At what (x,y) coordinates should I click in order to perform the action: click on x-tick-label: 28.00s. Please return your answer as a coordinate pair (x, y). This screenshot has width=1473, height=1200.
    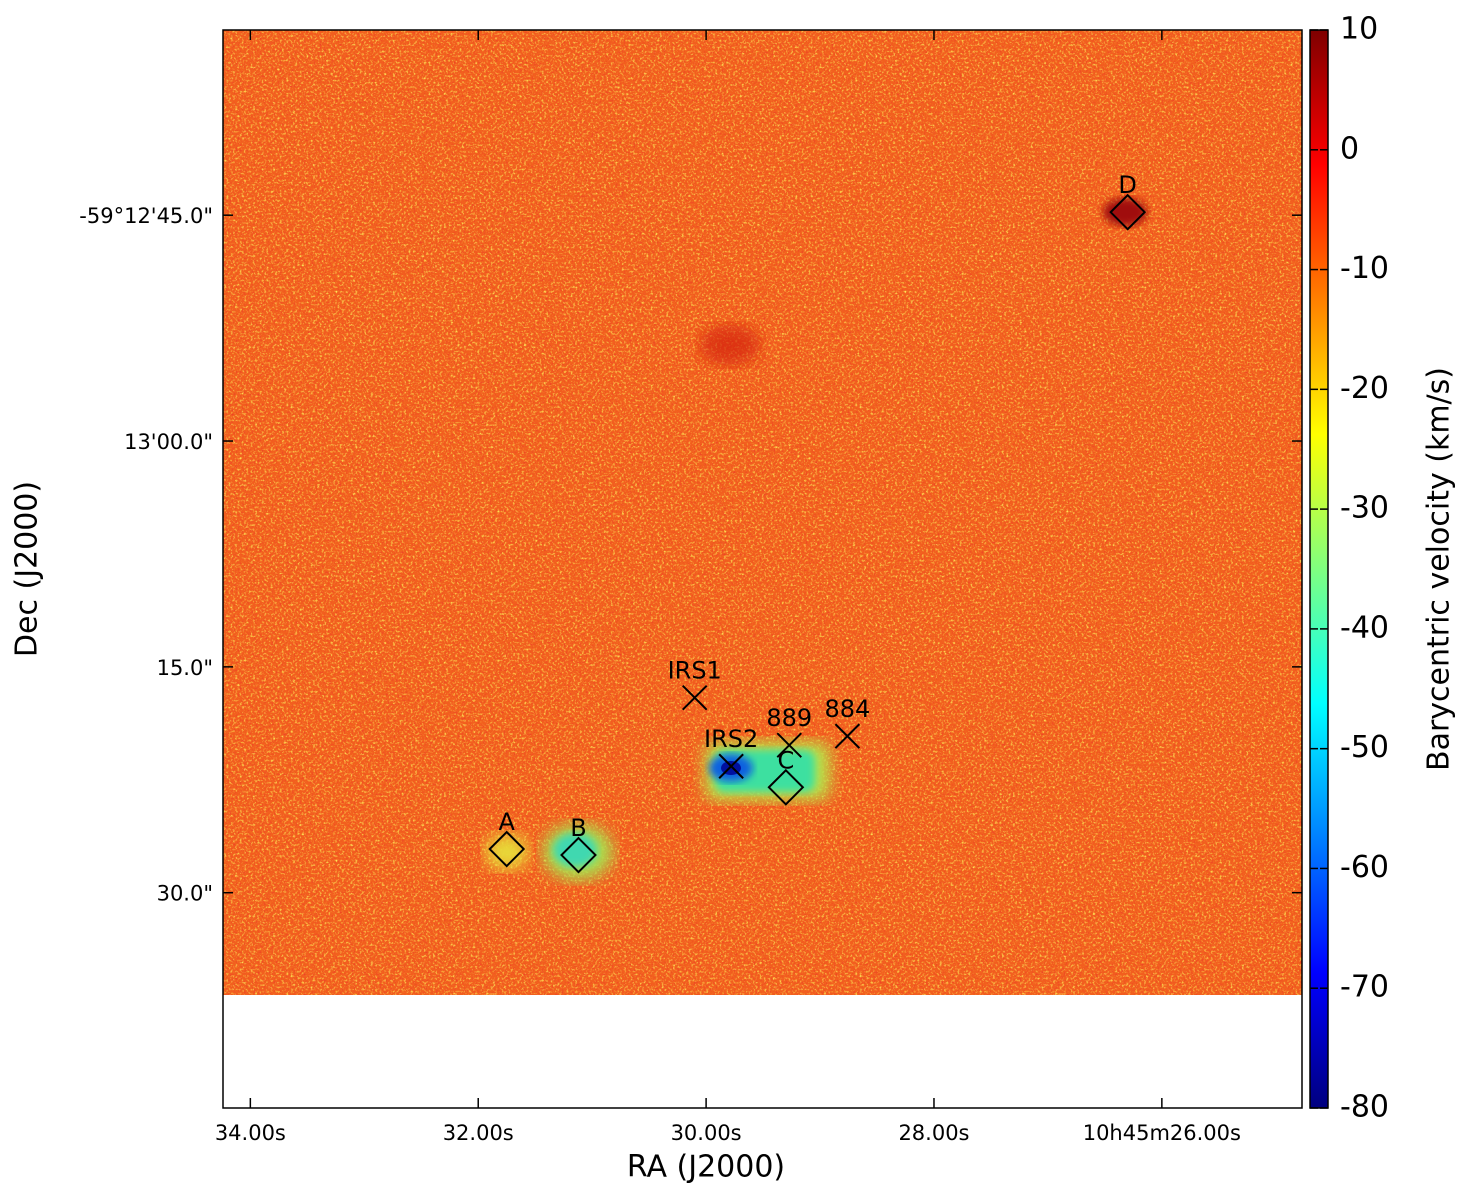
    Looking at the image, I should click on (933, 1133).